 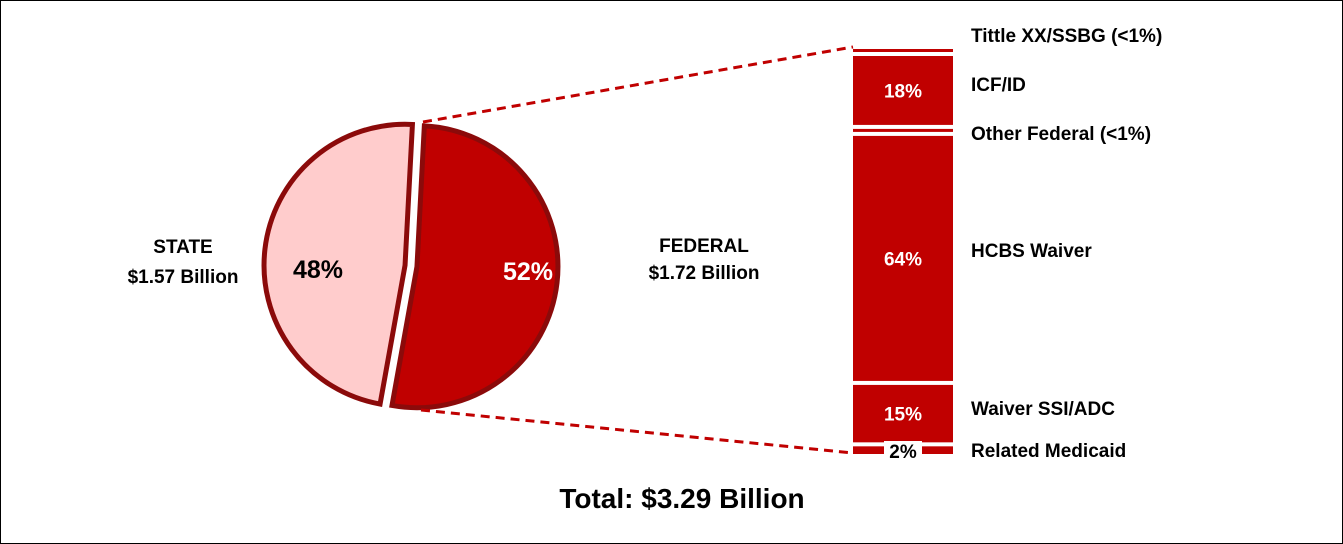 What do you see at coordinates (638, 84) in the screenshot?
I see `connector-line-top` at bounding box center [638, 84].